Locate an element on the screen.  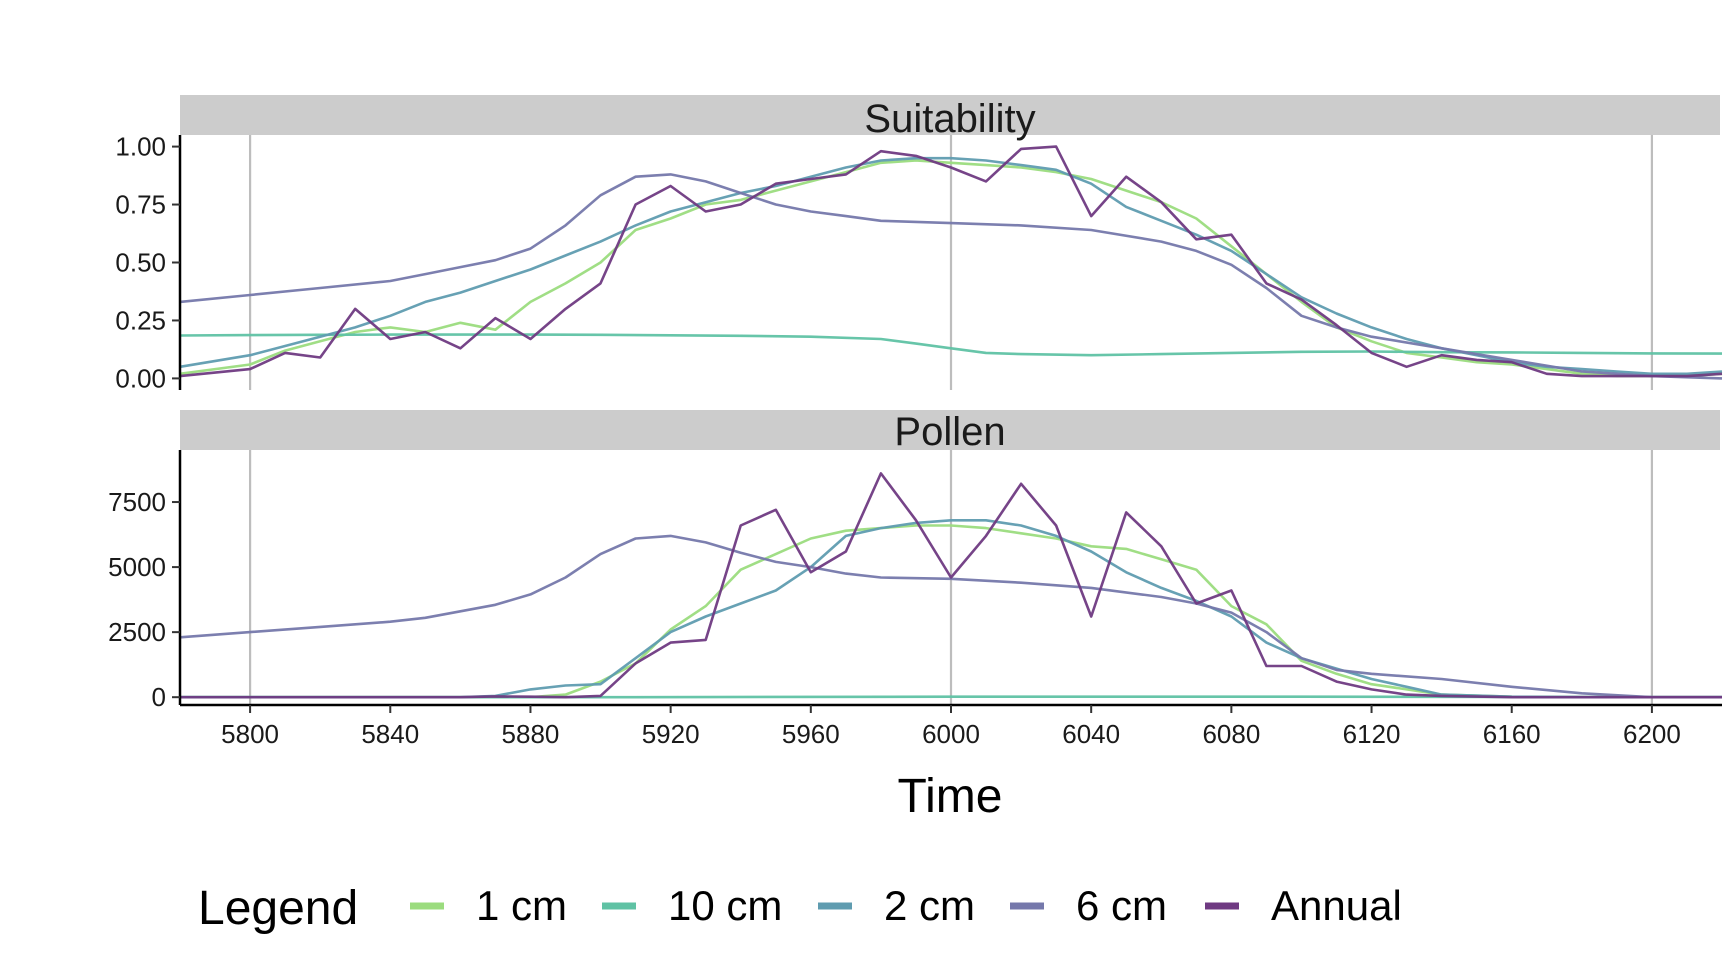
y-tick-label-suitability-3: 0.75 is located at coordinates (140, 205).